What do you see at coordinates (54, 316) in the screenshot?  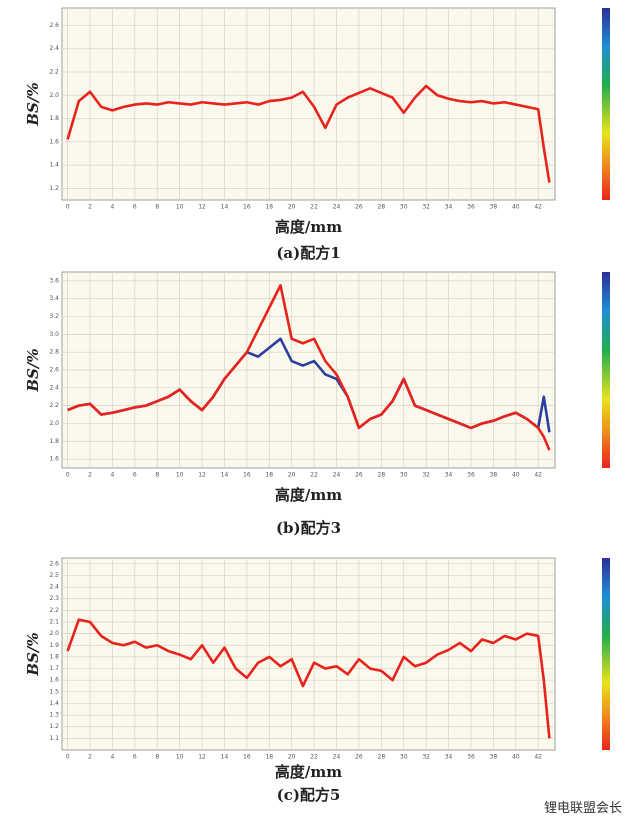 I see `y-tick-label: 3.2` at bounding box center [54, 316].